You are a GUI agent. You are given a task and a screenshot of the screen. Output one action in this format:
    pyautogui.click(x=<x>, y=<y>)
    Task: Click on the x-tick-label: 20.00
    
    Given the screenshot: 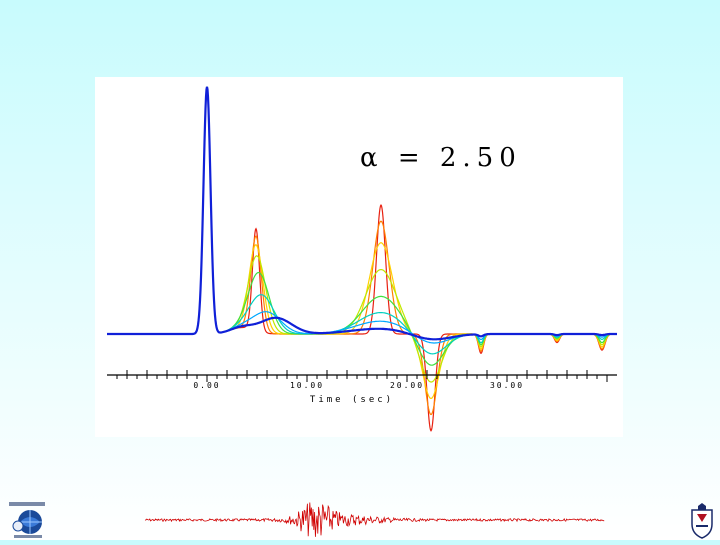 What is the action you would take?
    pyautogui.click(x=407, y=385)
    